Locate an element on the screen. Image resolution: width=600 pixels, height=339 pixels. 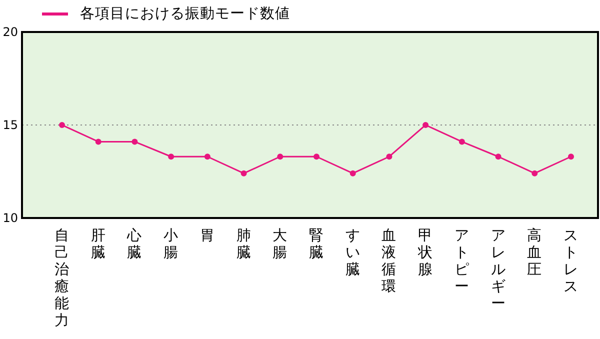
x-tick-label: 肝臓 is located at coordinates (98, 244).